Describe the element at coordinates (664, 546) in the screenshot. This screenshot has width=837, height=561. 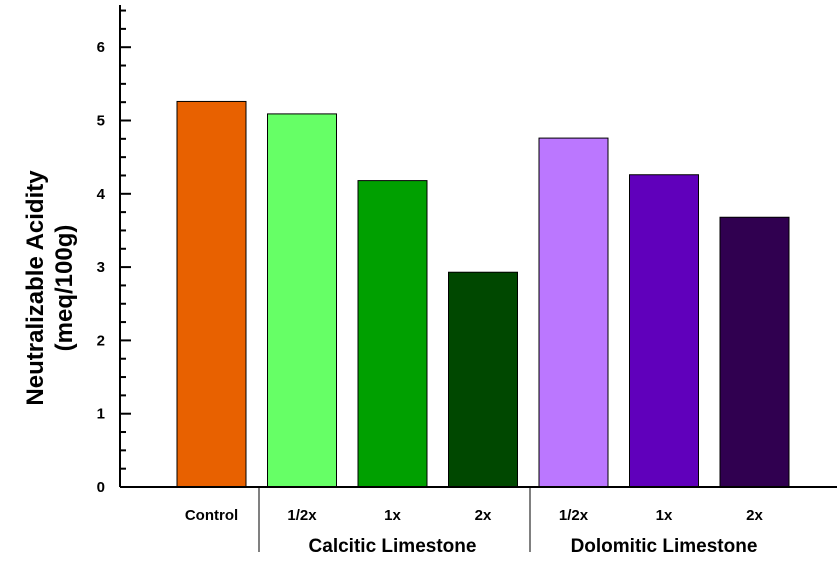
I see `group-label: Dolomitic Limestone` at that location.